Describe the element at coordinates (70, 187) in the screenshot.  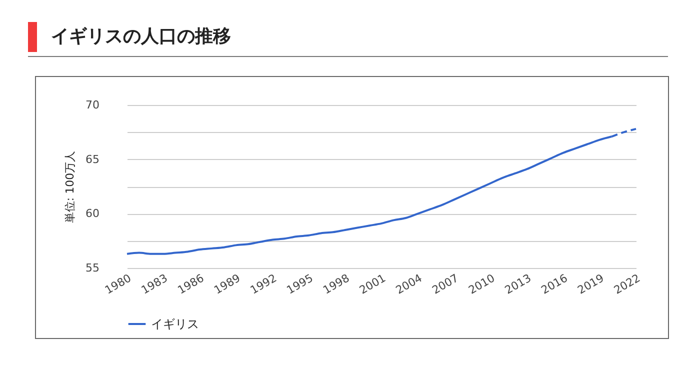
I see `y-axis-title: 単位: 100万人` at that location.